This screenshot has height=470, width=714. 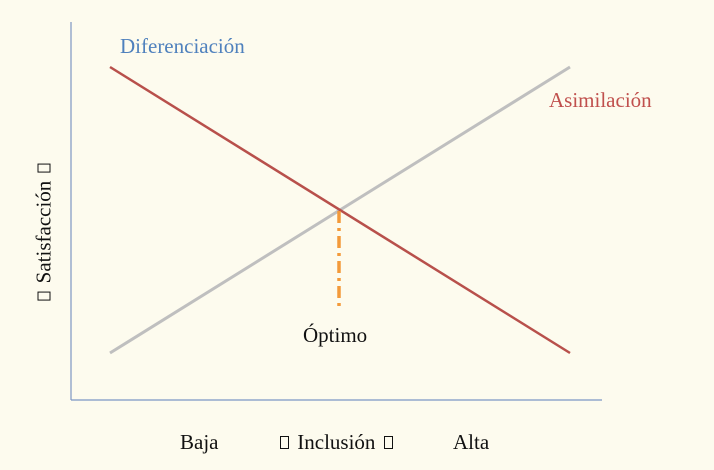 What do you see at coordinates (182, 46) in the screenshot?
I see `diferenciacion-label: Diferenciación` at bounding box center [182, 46].